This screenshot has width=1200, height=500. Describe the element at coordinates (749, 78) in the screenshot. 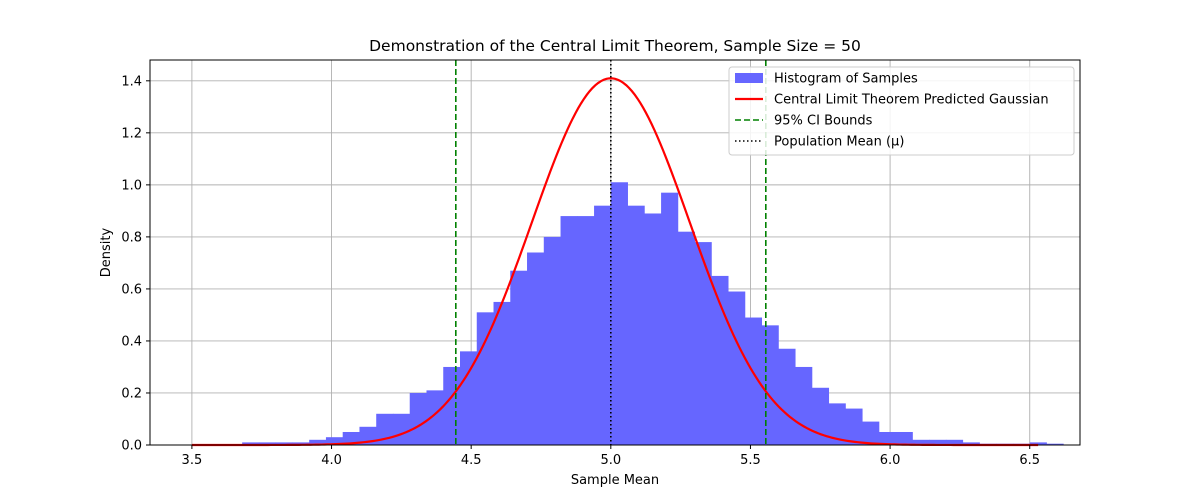

I see `legend-swatch-histogram` at that location.